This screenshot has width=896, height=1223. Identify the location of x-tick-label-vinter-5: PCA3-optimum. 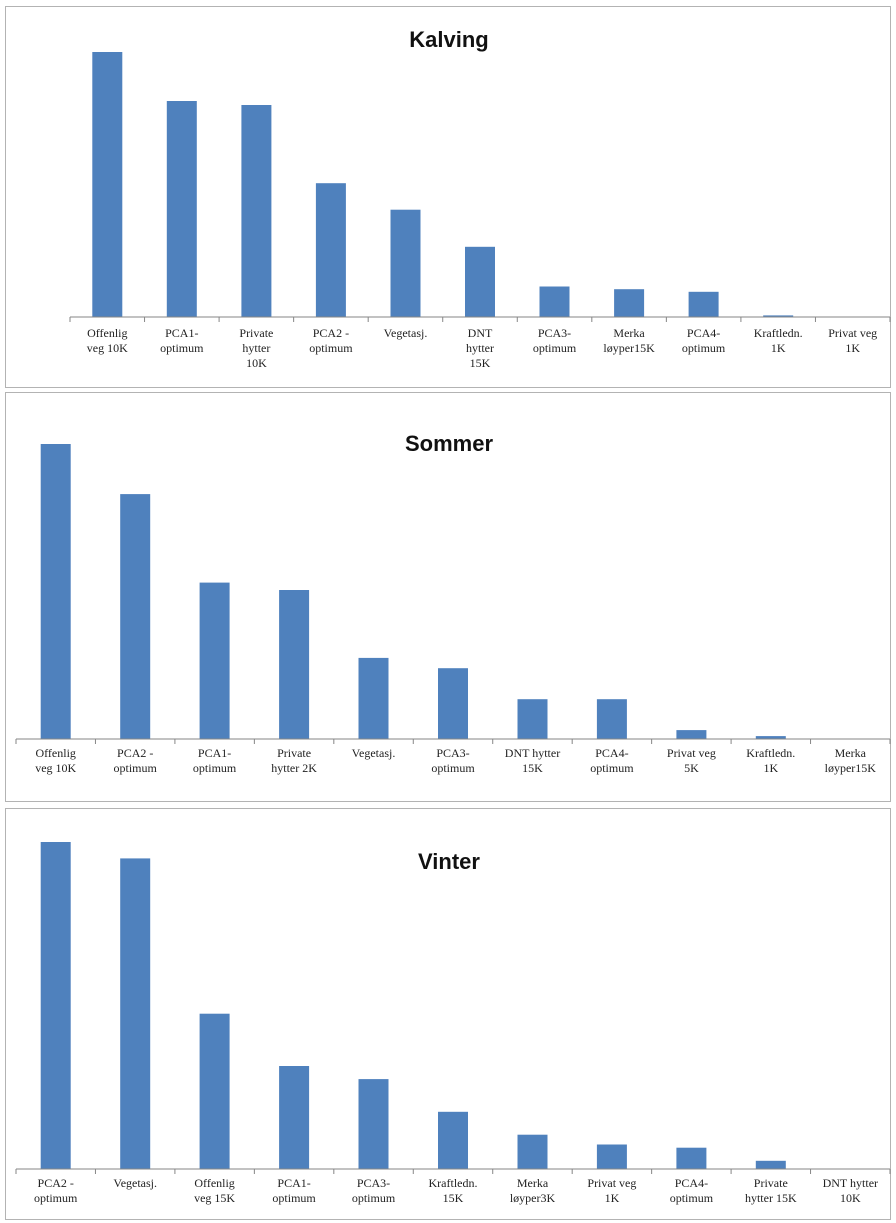
(374, 1190).